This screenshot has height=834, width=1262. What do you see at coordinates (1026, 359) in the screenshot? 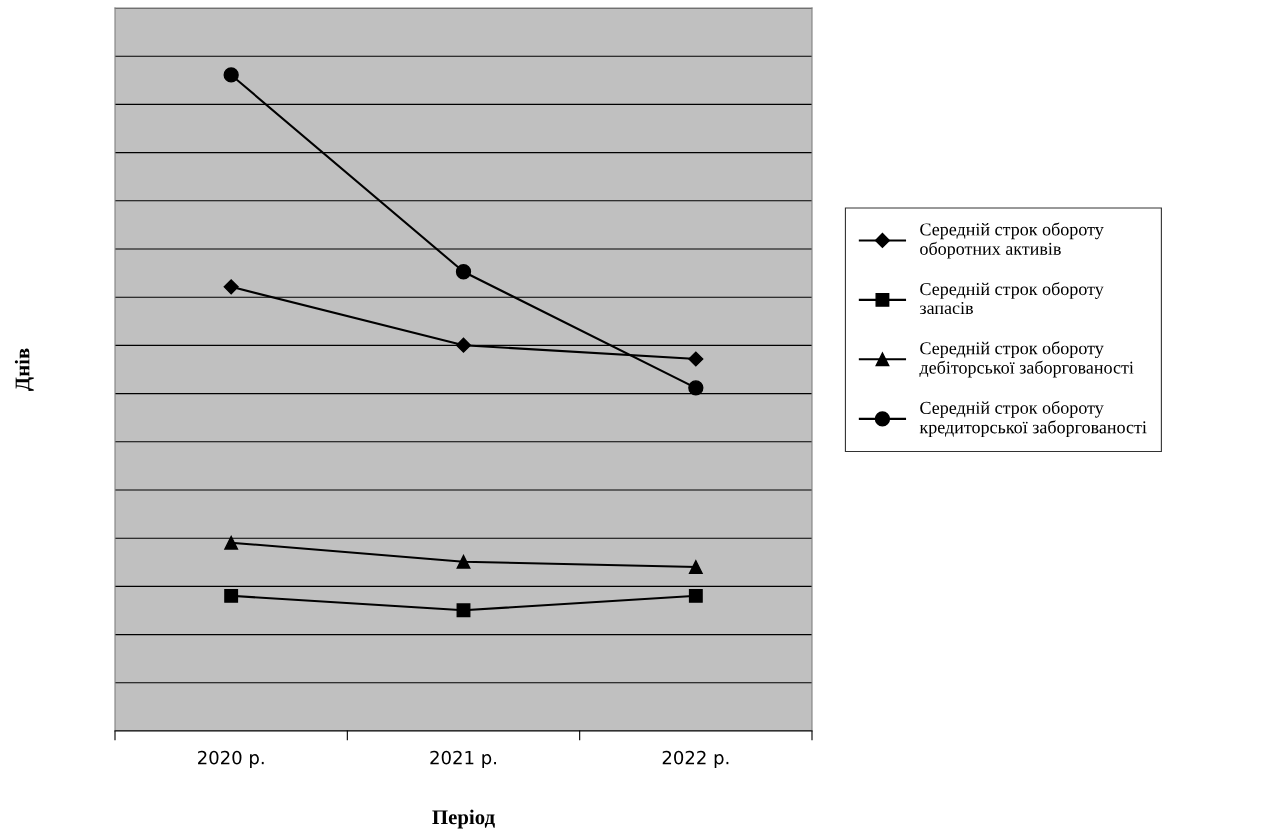
I see `legend-label: Середній строк обороту дебіторської заборгованості` at bounding box center [1026, 359].